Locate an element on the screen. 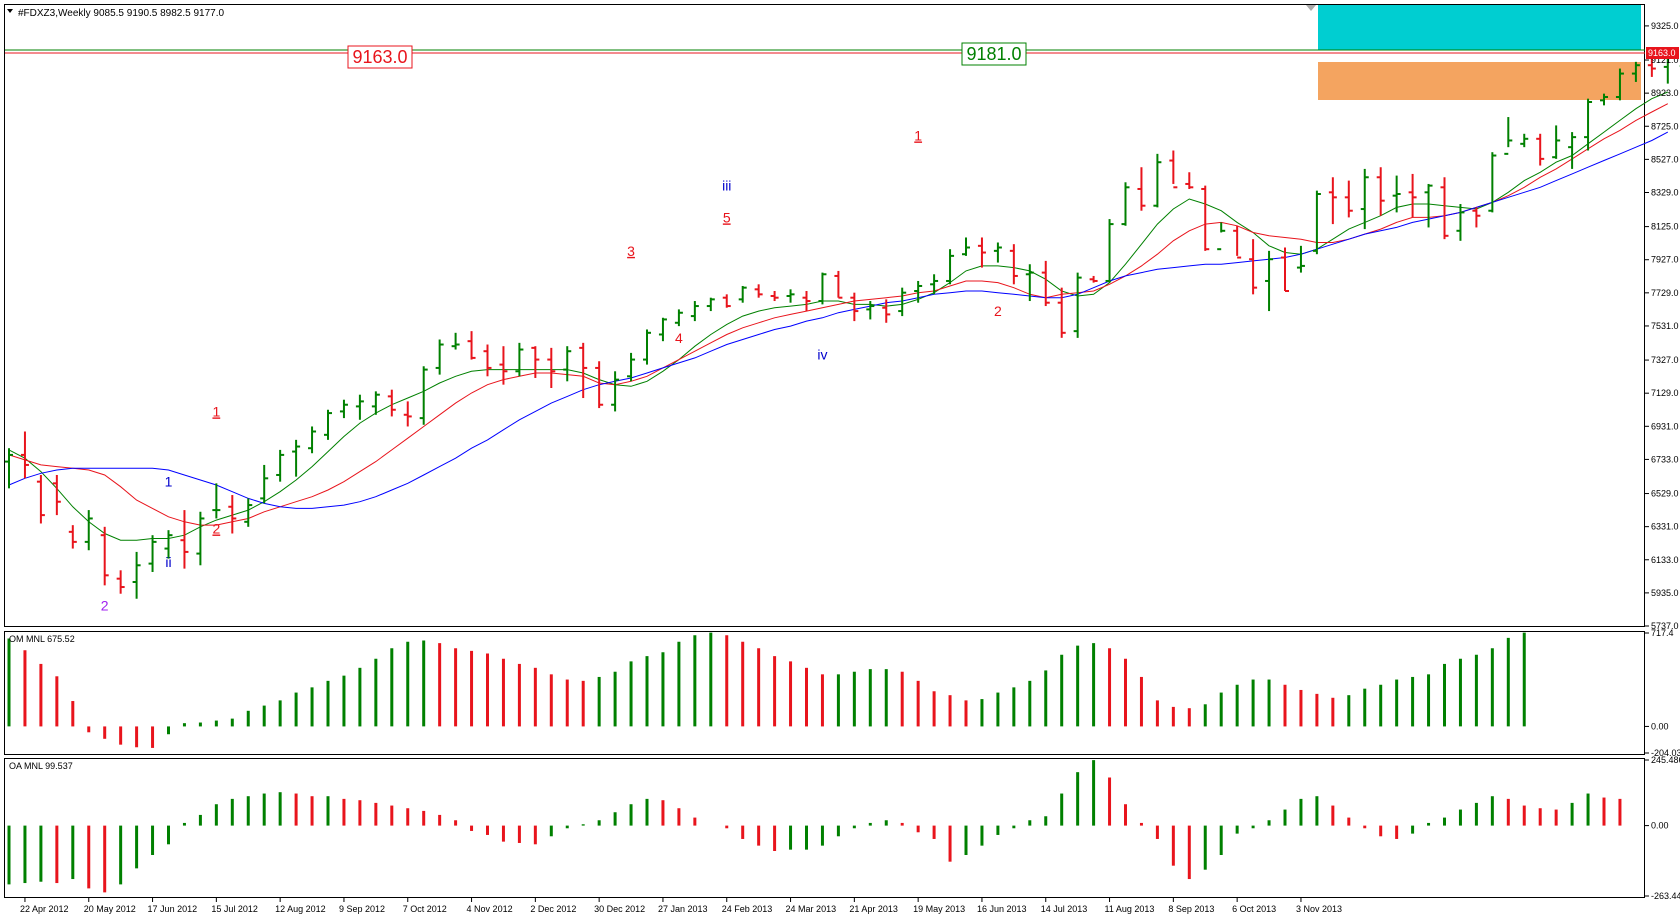  wave-label: ii is located at coordinates (168, 562).